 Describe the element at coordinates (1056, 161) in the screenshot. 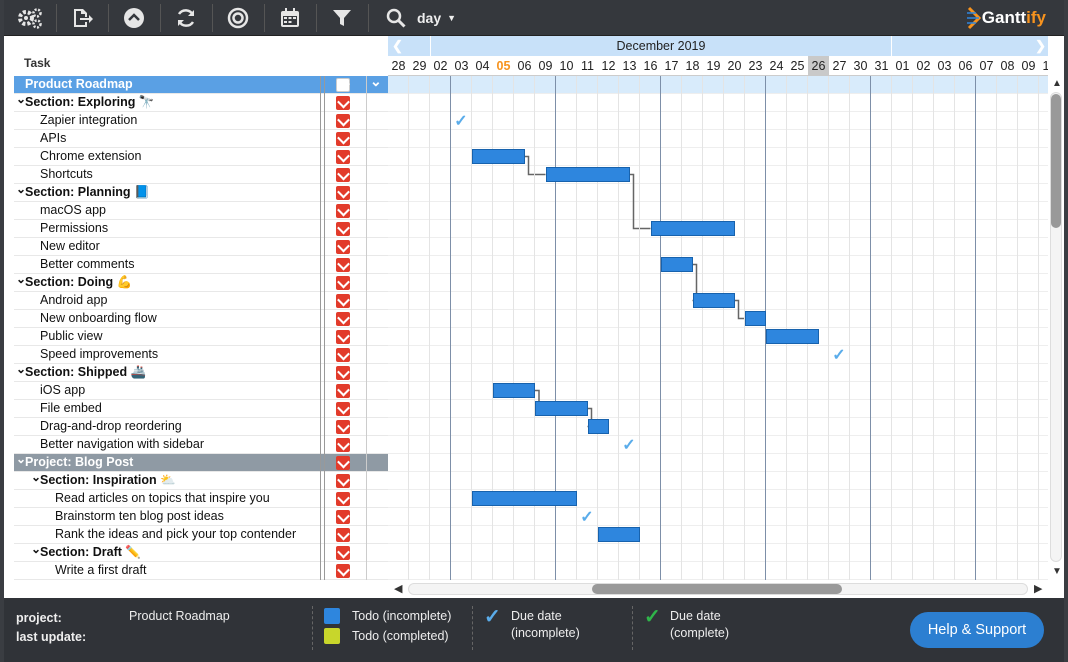

I see `vertical-scroll-thumb` at that location.